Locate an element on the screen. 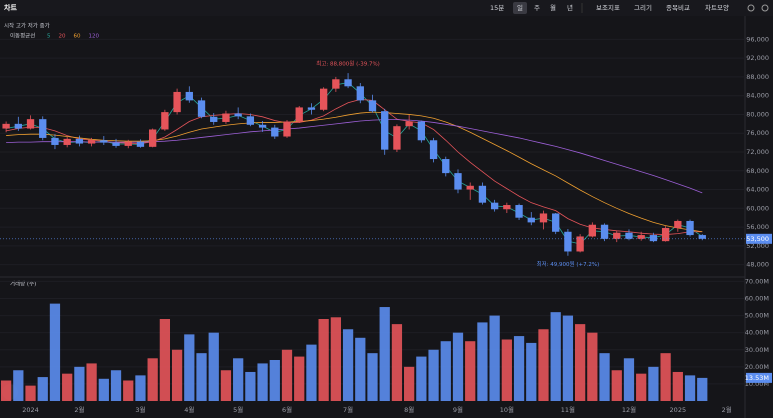 The width and height of the screenshot is (773, 418). interval: 주 is located at coordinates (537, 8).